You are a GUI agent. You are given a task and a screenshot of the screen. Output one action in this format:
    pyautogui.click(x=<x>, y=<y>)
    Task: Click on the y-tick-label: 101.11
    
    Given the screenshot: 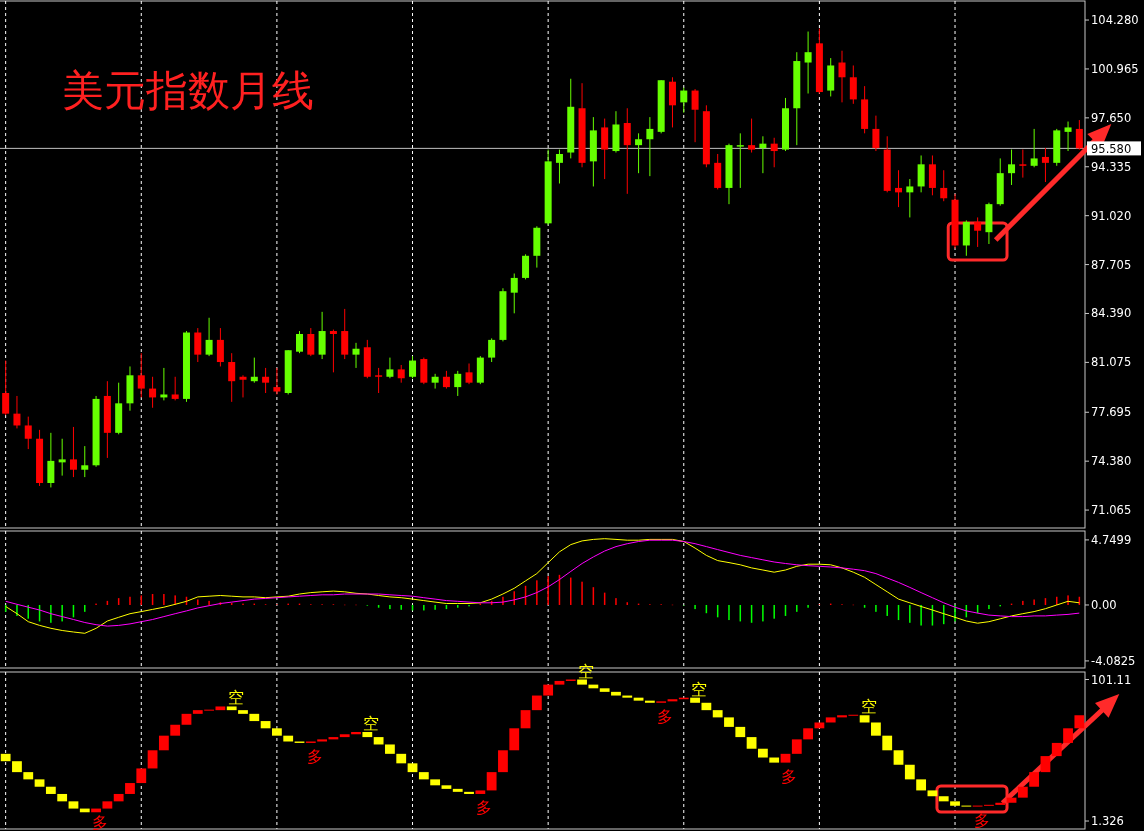 What is the action you would take?
    pyautogui.click(x=1111, y=679)
    